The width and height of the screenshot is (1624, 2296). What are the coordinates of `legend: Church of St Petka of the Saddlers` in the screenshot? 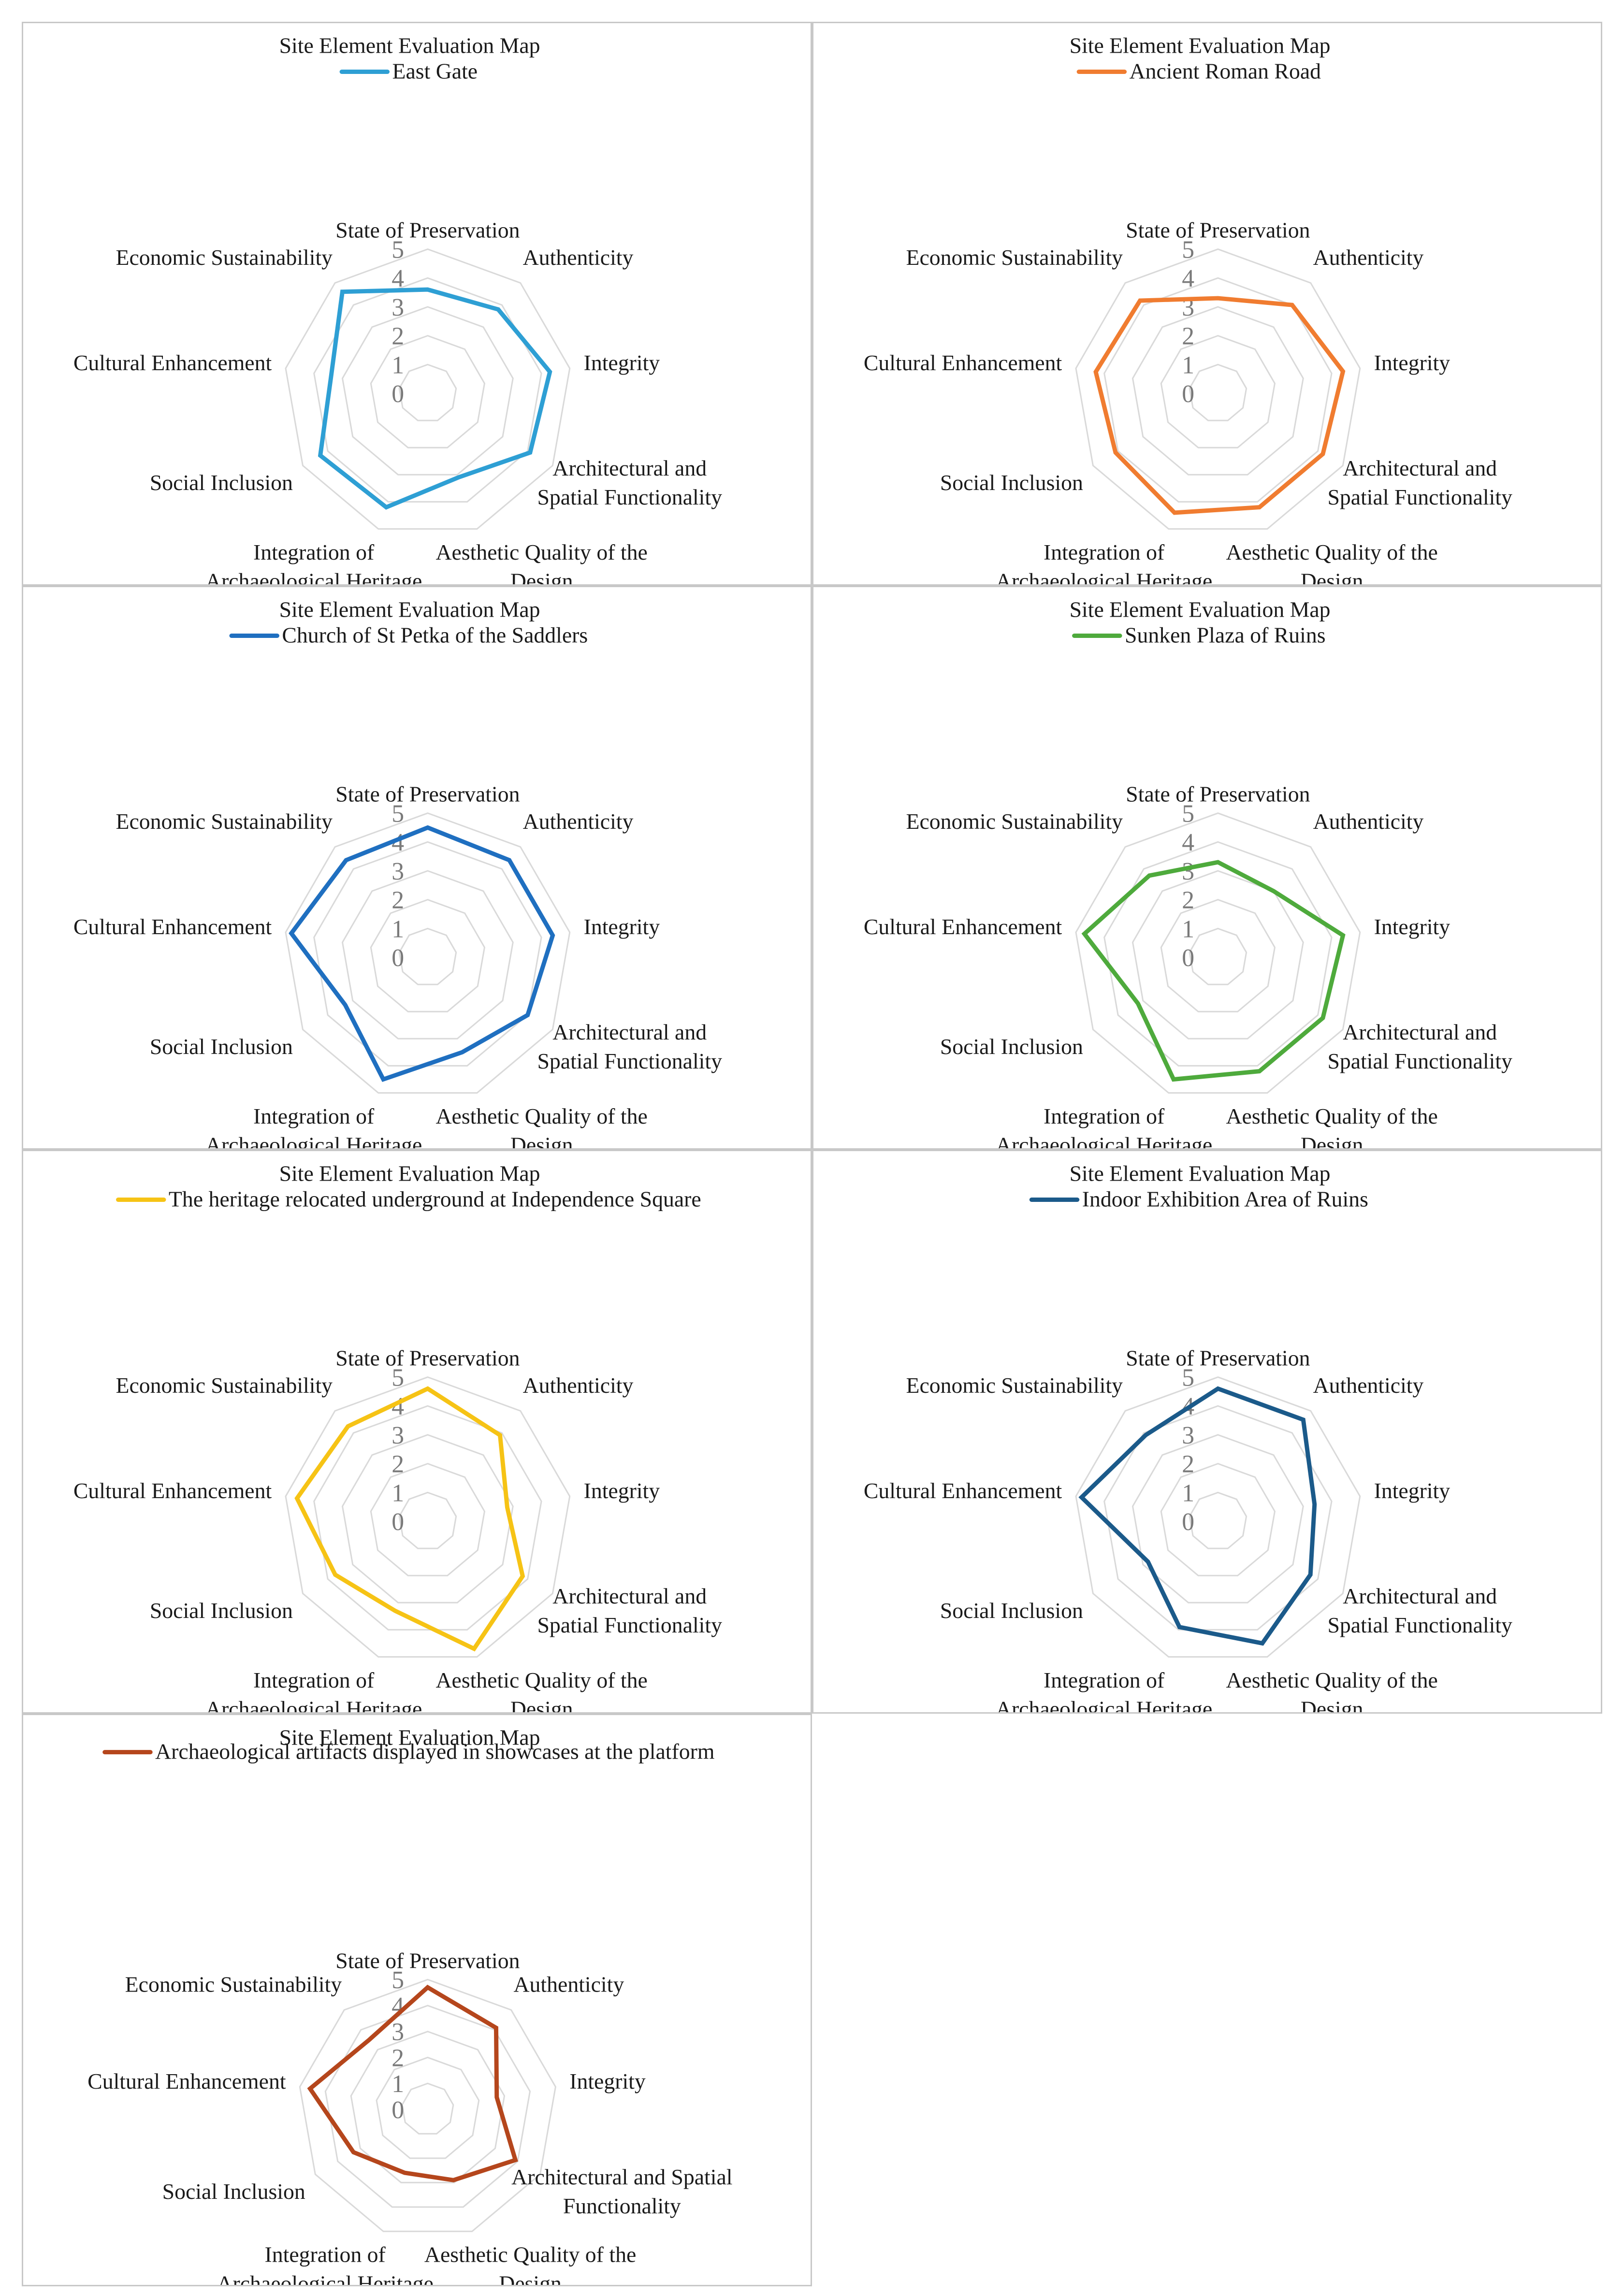 It's located at (408, 634).